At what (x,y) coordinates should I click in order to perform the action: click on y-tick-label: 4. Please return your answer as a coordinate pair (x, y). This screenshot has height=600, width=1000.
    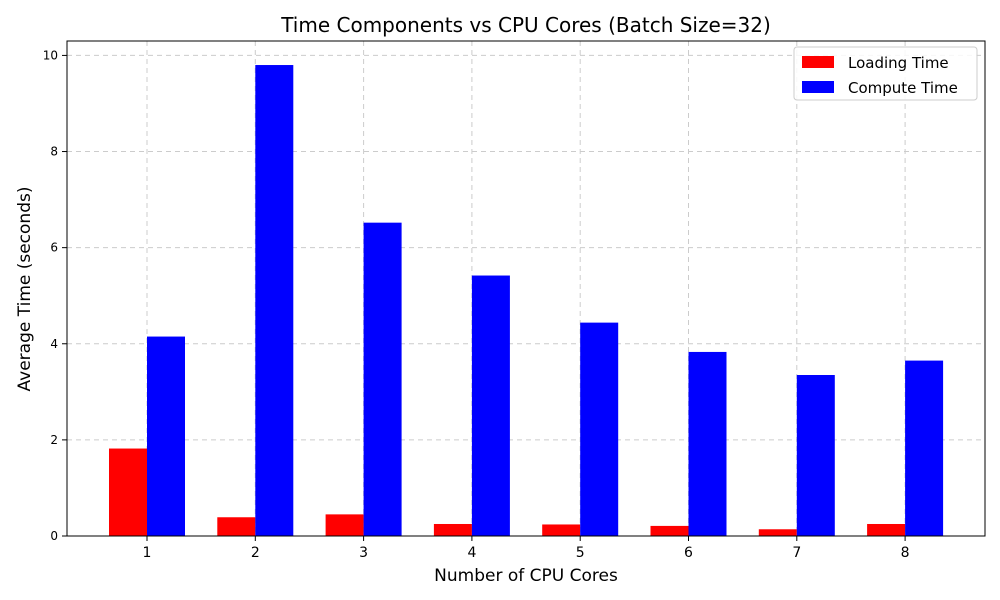
    Looking at the image, I should click on (54, 344).